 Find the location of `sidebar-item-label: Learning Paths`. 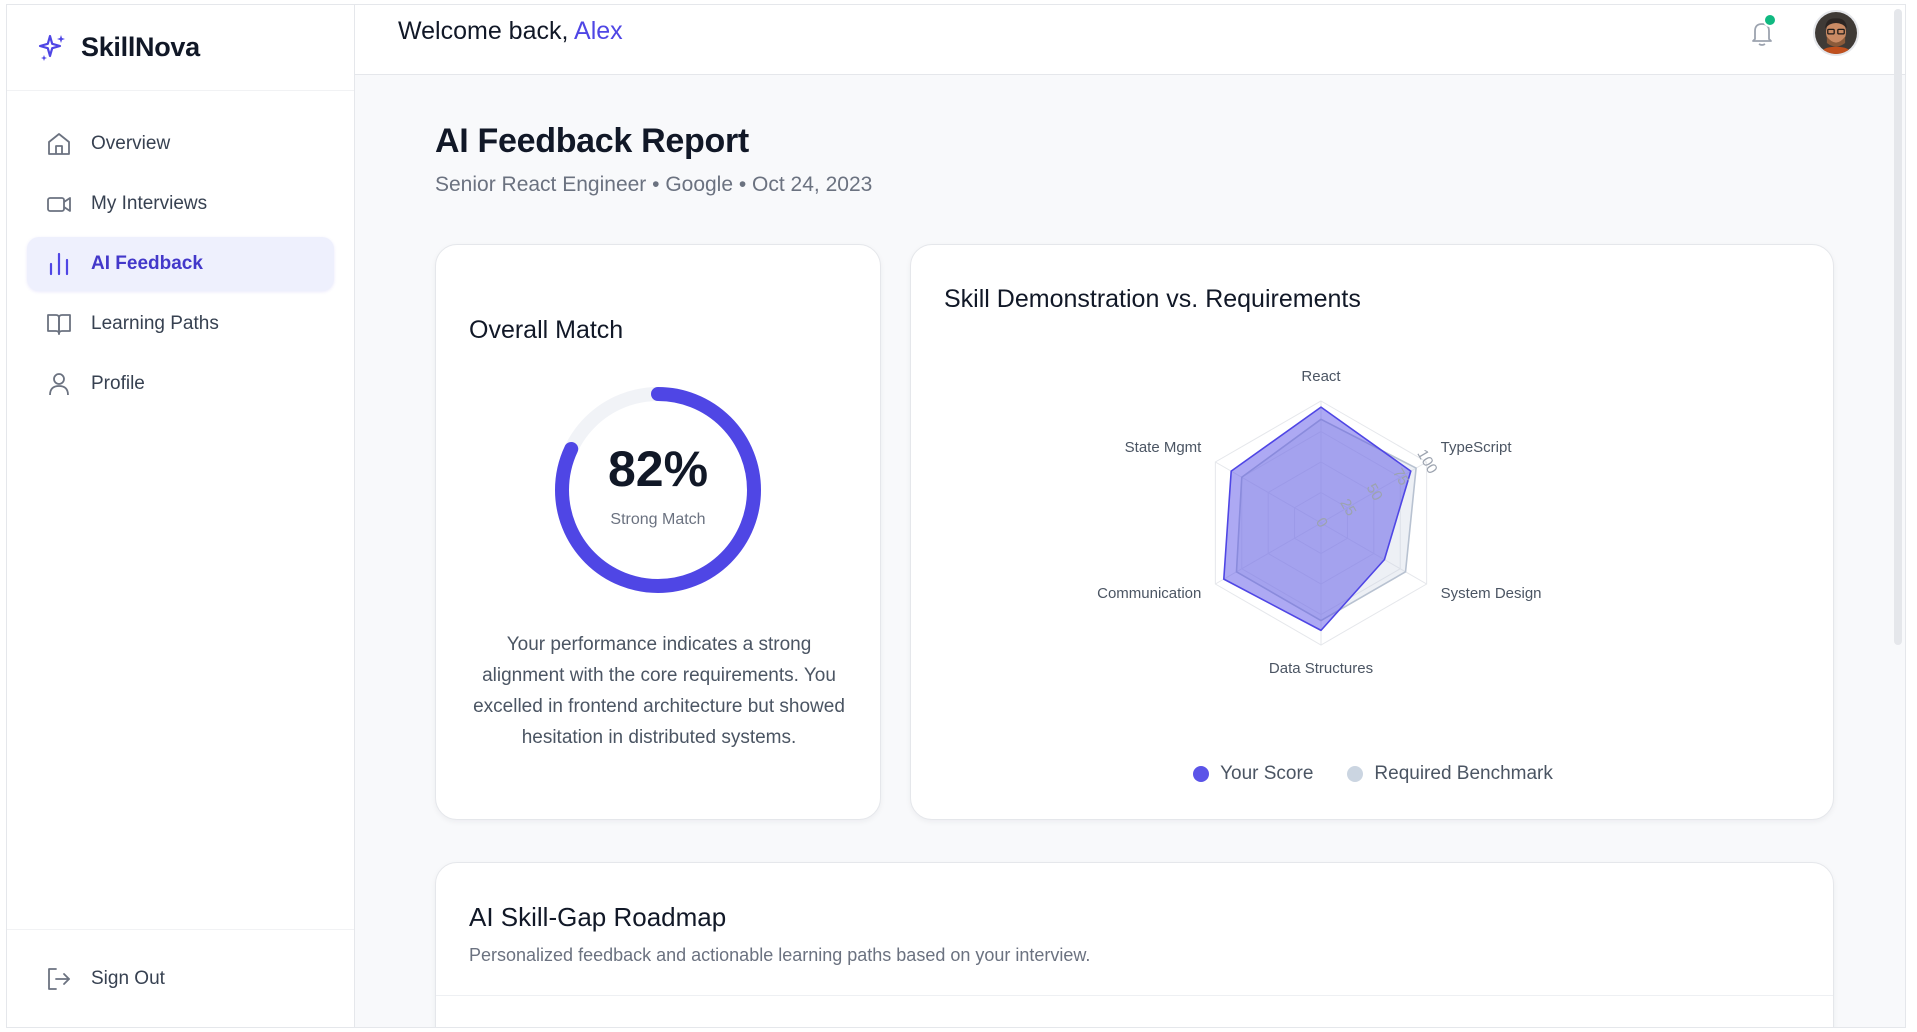

sidebar-item-label: Learning Paths is located at coordinates (155, 323).